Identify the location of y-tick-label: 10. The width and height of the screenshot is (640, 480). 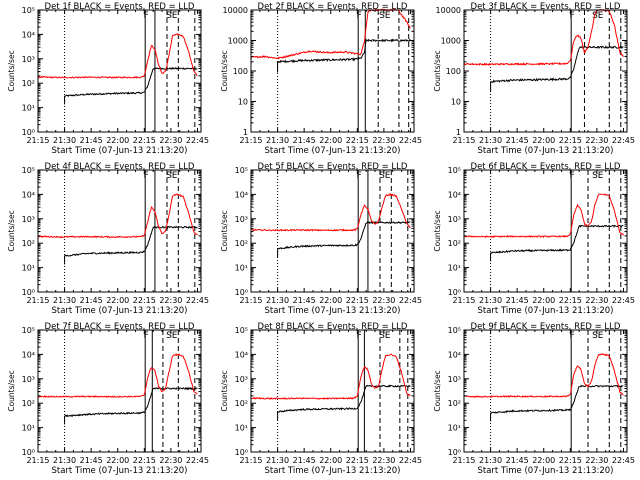
(456, 102).